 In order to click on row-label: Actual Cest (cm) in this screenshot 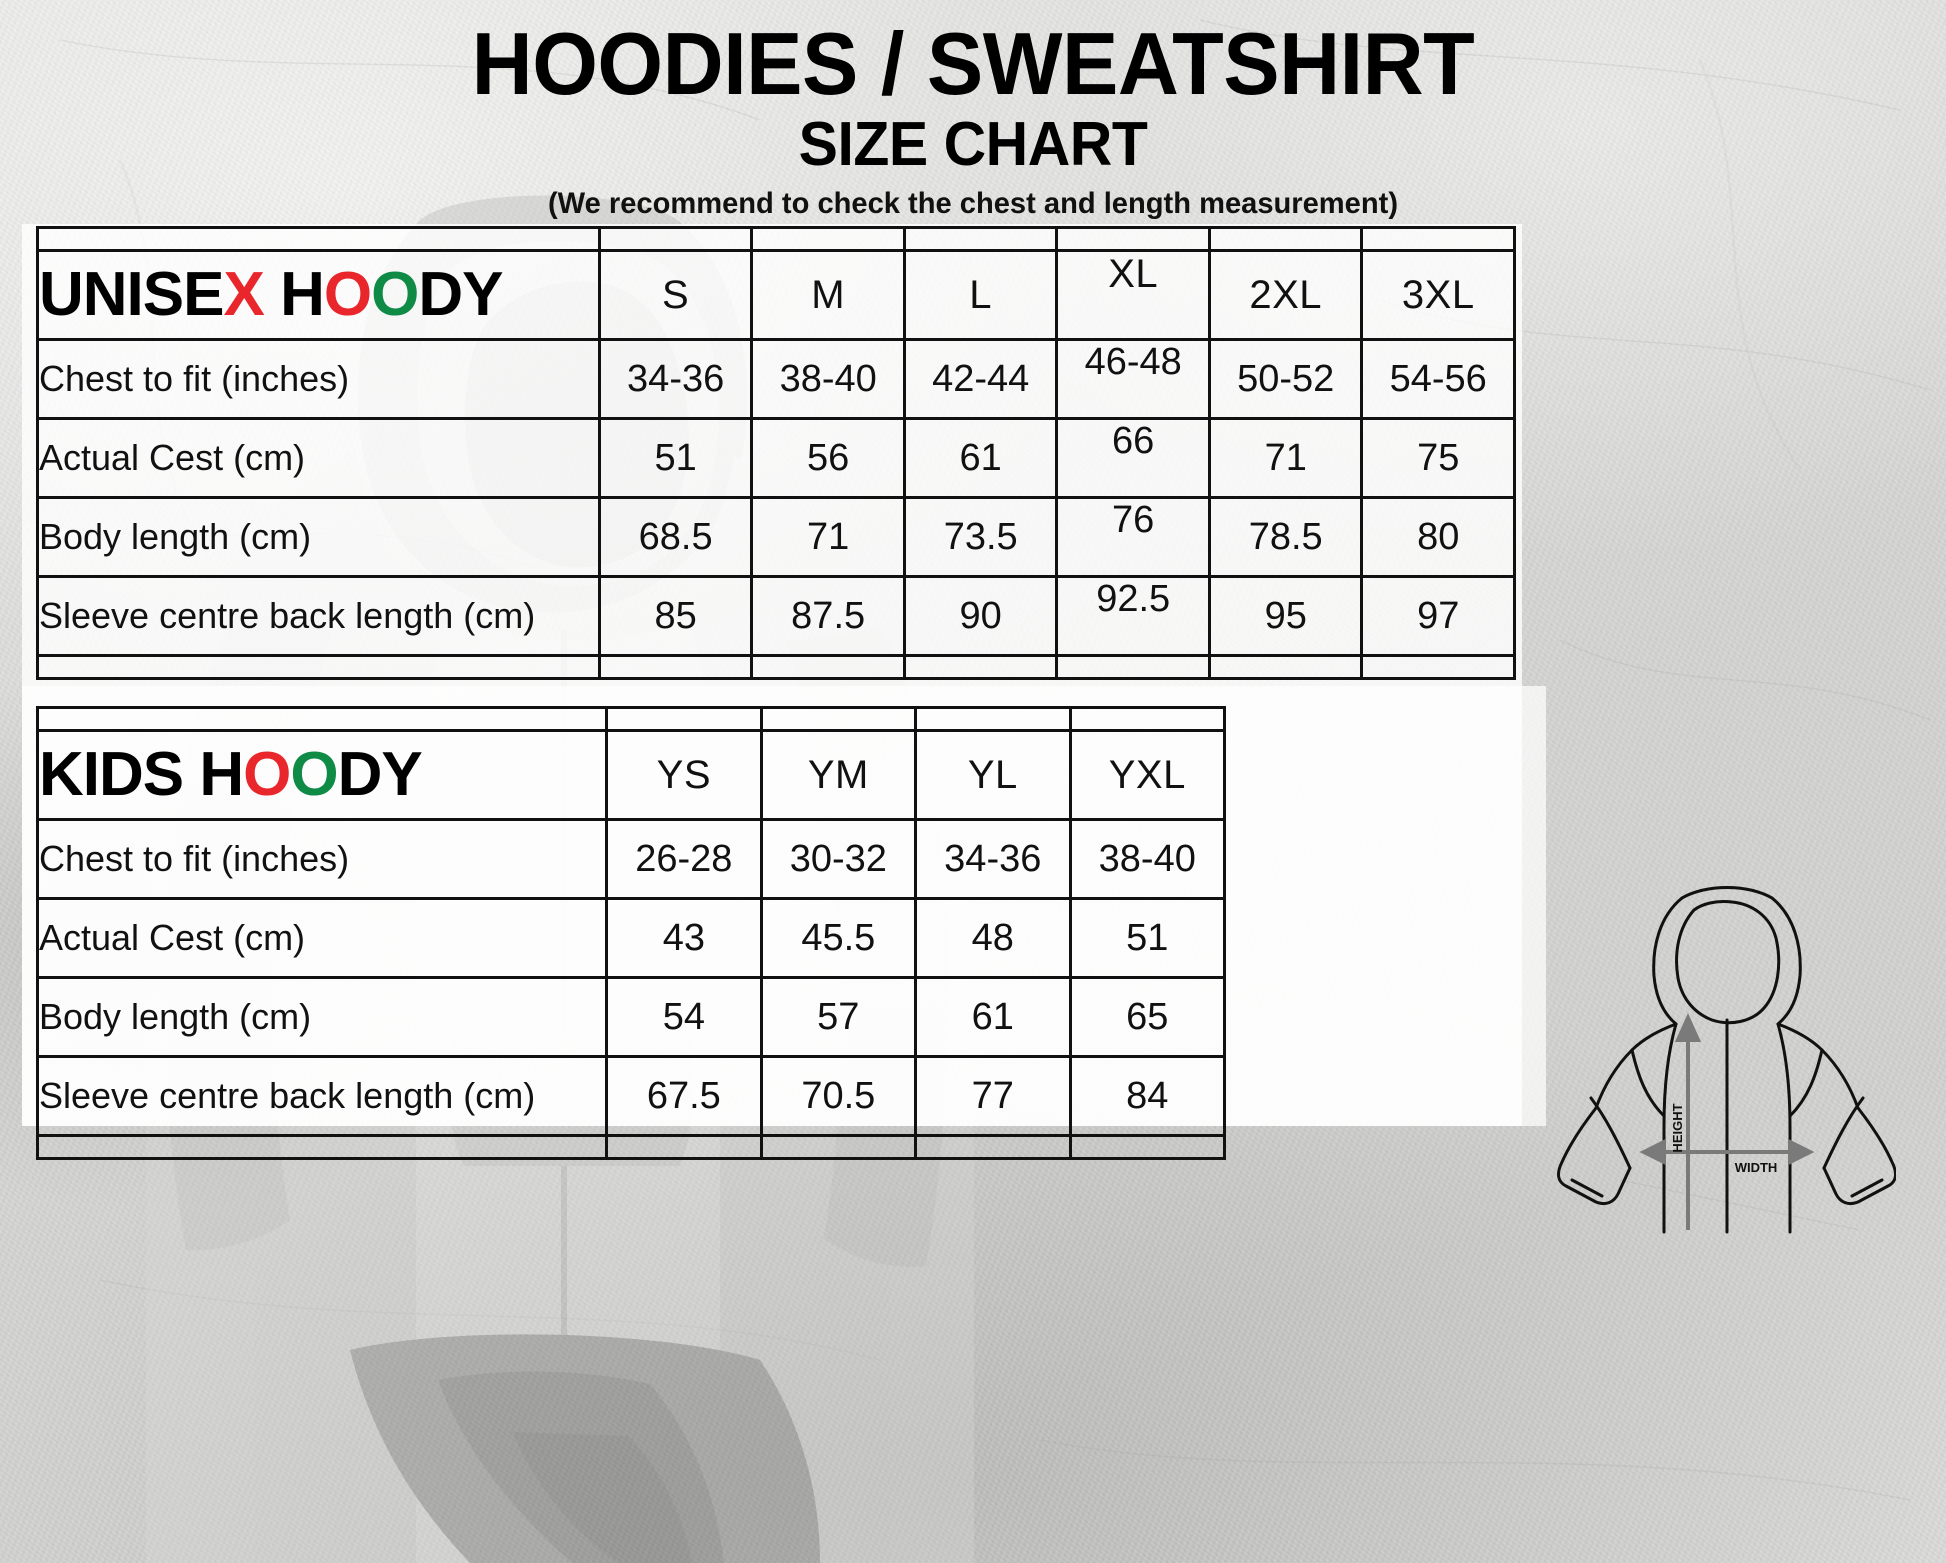, I will do `click(318, 458)`.